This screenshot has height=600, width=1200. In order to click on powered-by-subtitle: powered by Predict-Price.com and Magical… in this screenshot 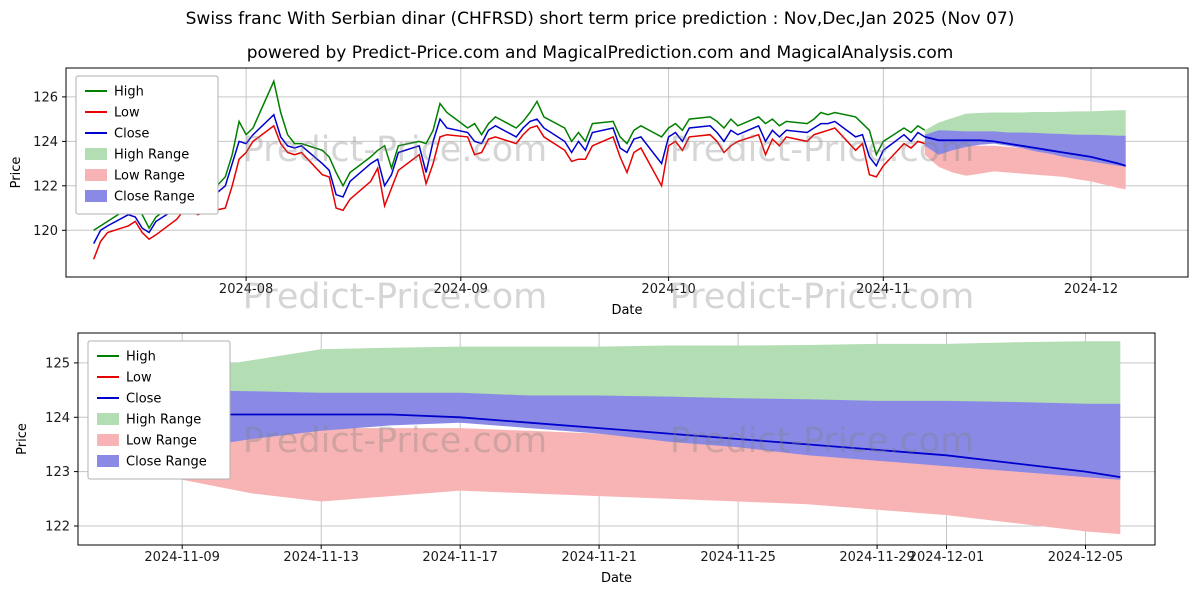, I will do `click(600, 53)`.